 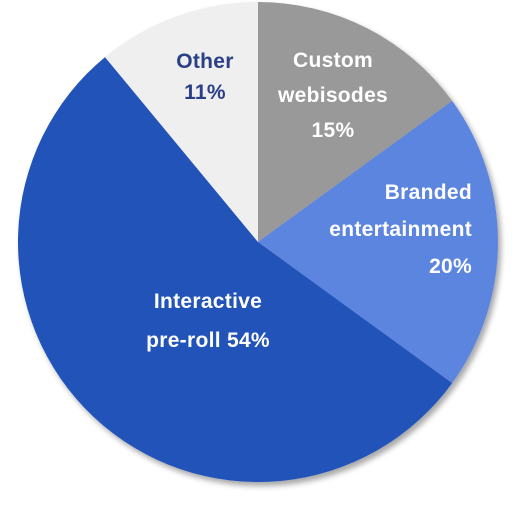 I want to click on label-interactive-pre-roll-line: Interactive, so click(x=208, y=301).